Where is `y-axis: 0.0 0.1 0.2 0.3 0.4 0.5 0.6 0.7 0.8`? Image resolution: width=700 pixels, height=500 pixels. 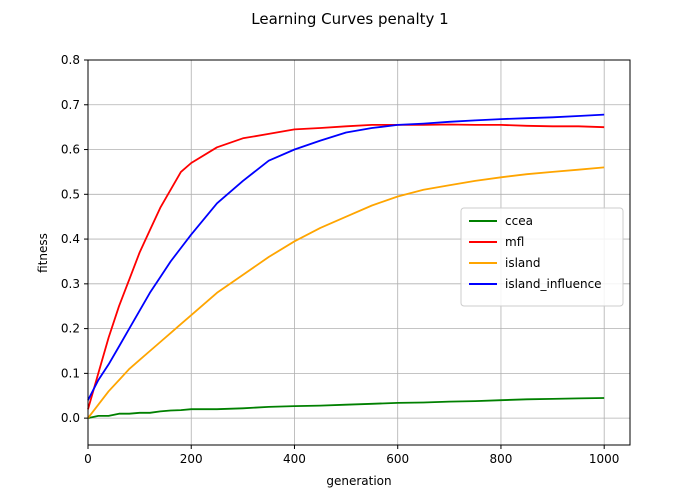
y-axis: 0.0 0.1 0.2 0.3 0.4 0.5 0.6 0.7 0.8 is located at coordinates (74, 239).